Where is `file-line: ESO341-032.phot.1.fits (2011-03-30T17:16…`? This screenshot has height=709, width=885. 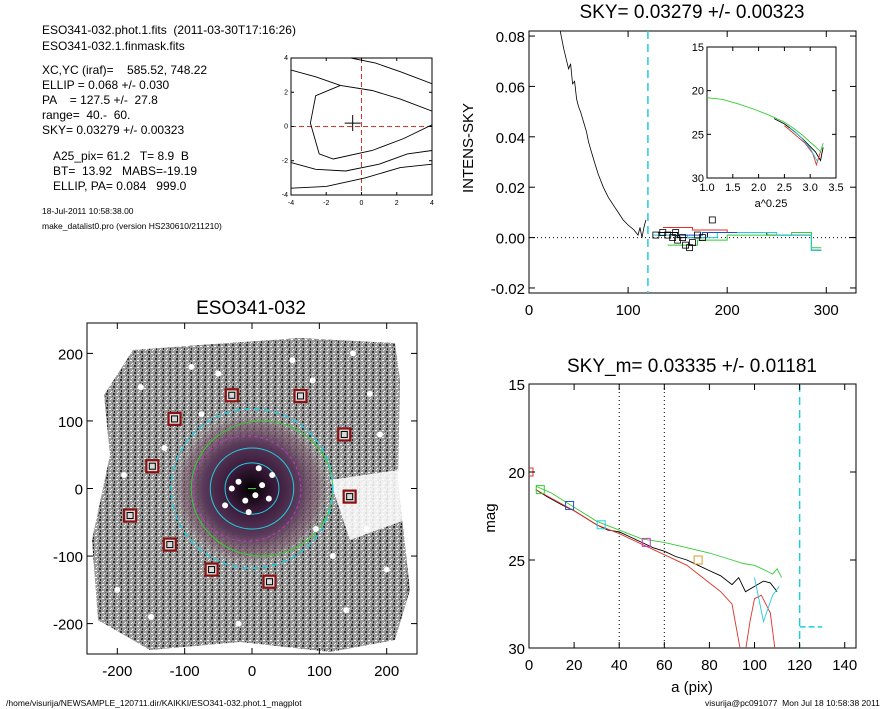 file-line: ESO341-032.phot.1.fits (2011-03-30T17:16… is located at coordinates (169, 30).